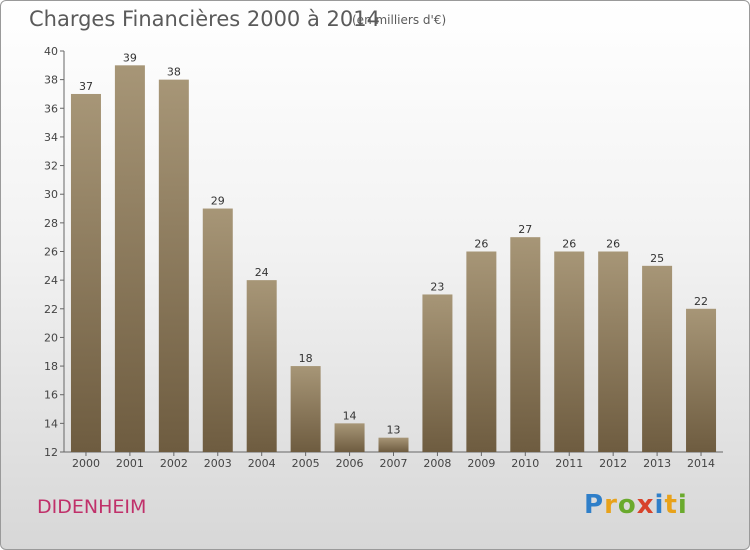 Image resolution: width=750 pixels, height=550 pixels. I want to click on town-name: DIDENHEIM, so click(92, 507).